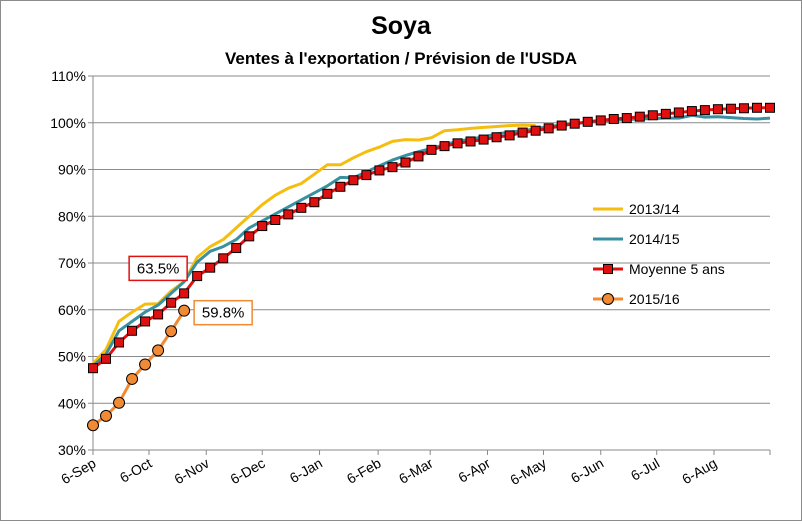 The width and height of the screenshot is (802, 525). Describe the element at coordinates (191, 471) in the screenshot. I see `x-tick-label: 6-Nov` at that location.